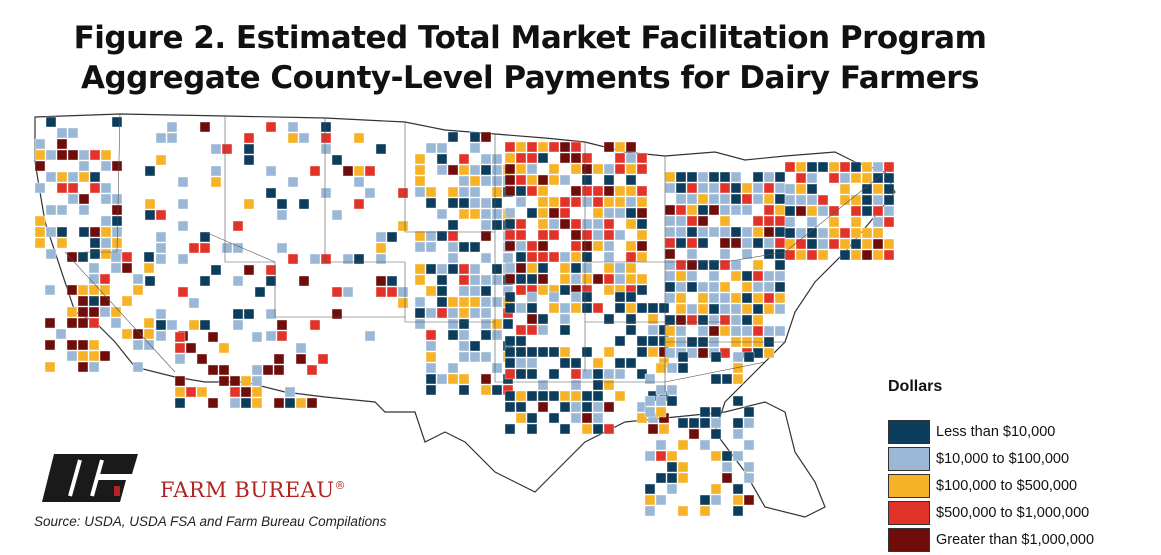  Describe the element at coordinates (247, 490) in the screenshot. I see `brand-name: FARM BUREAU` at that location.